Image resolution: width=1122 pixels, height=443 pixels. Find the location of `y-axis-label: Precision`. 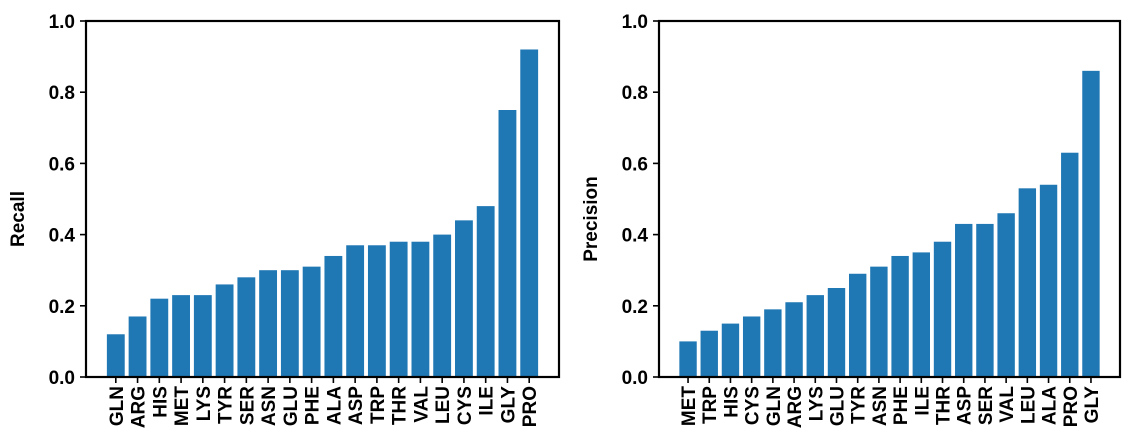

y-axis-label: Precision is located at coordinates (591, 219).